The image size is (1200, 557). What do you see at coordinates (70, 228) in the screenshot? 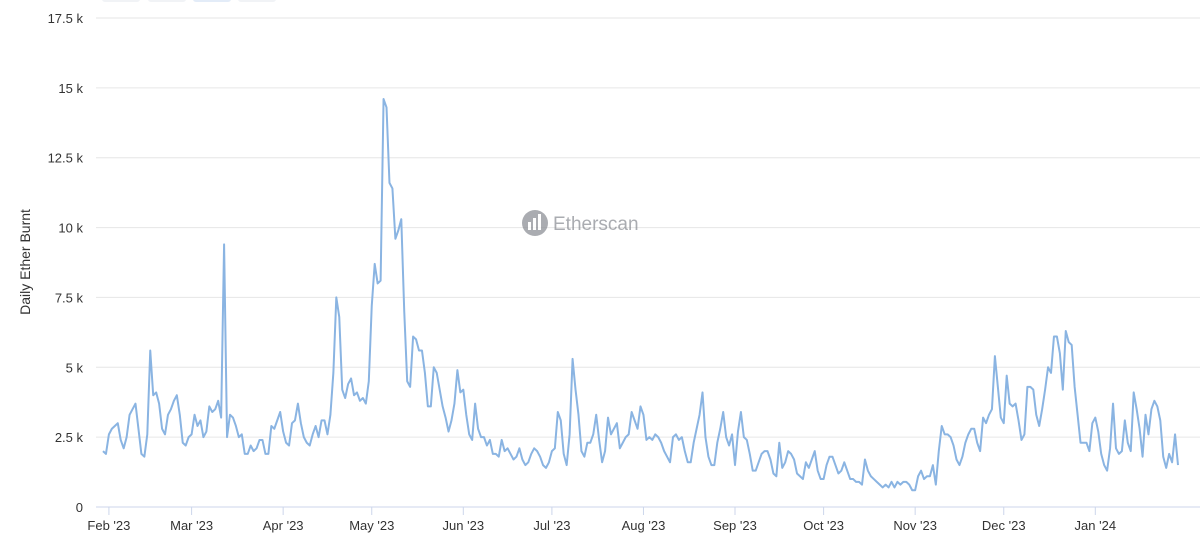
I see `y-tick-label: 10 k` at bounding box center [70, 228].